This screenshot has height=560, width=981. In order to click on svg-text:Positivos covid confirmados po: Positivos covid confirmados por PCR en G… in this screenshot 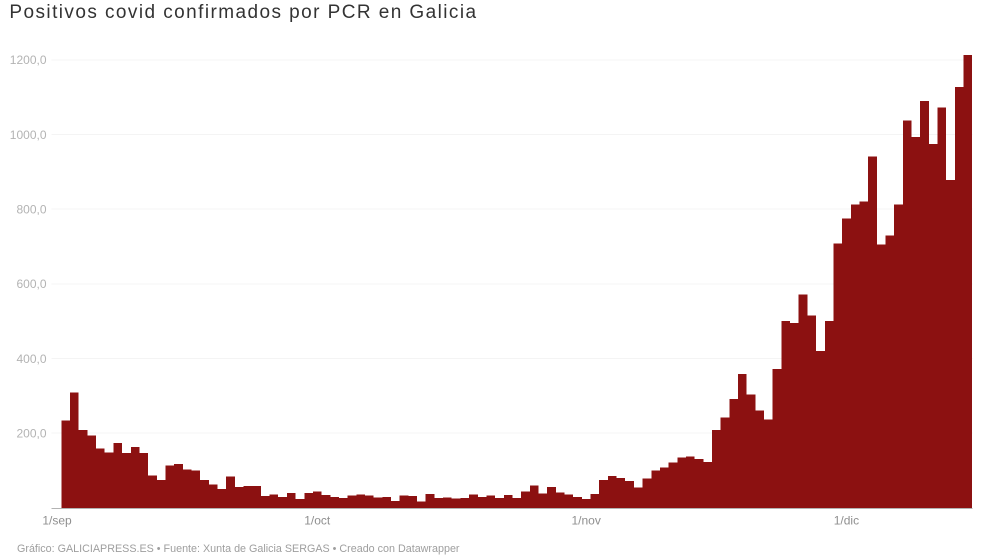, I will do `click(243, 12)`.